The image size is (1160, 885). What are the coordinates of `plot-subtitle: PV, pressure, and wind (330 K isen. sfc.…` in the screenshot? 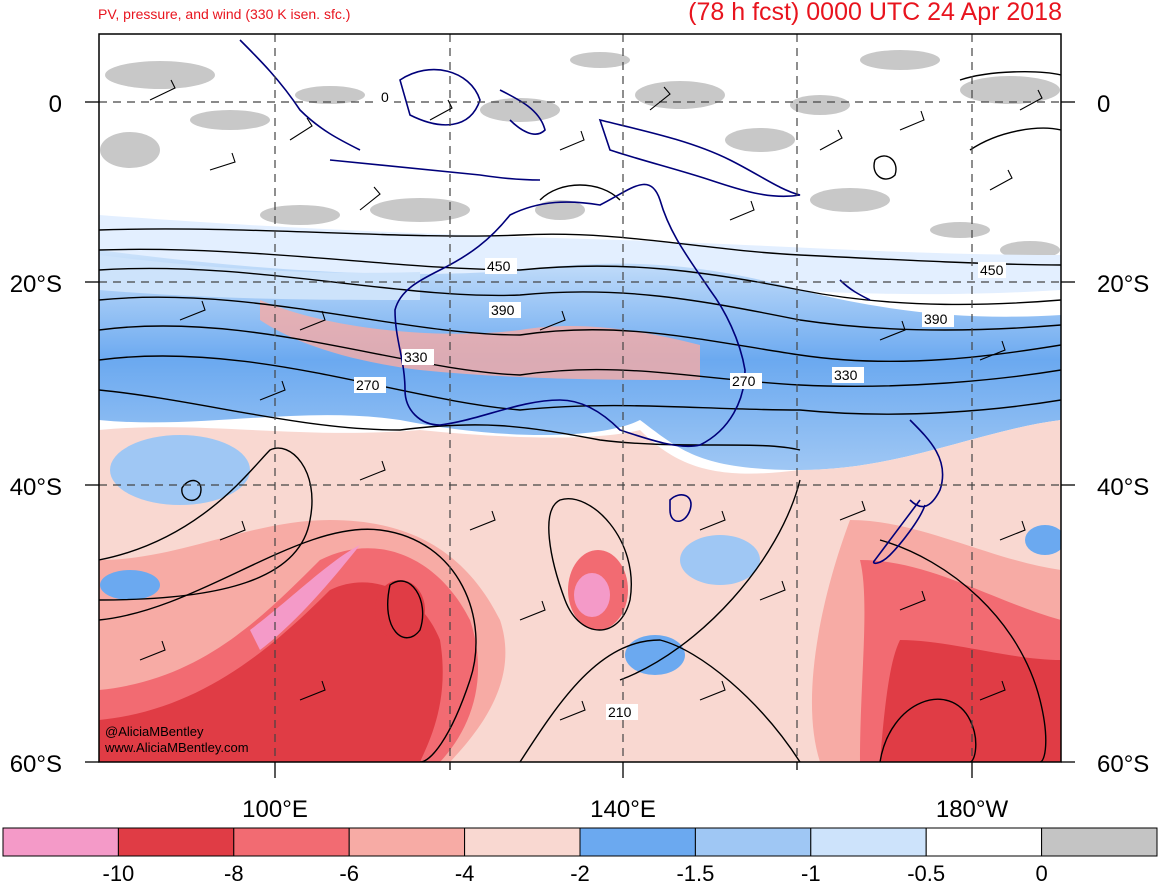 It's located at (224, 14).